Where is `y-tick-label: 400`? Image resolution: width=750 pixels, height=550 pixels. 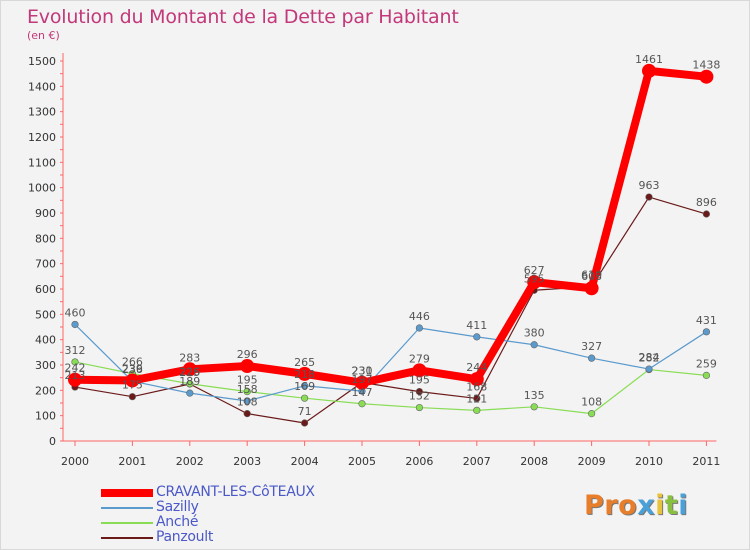
y-tick-label: 400 is located at coordinates (45, 340).